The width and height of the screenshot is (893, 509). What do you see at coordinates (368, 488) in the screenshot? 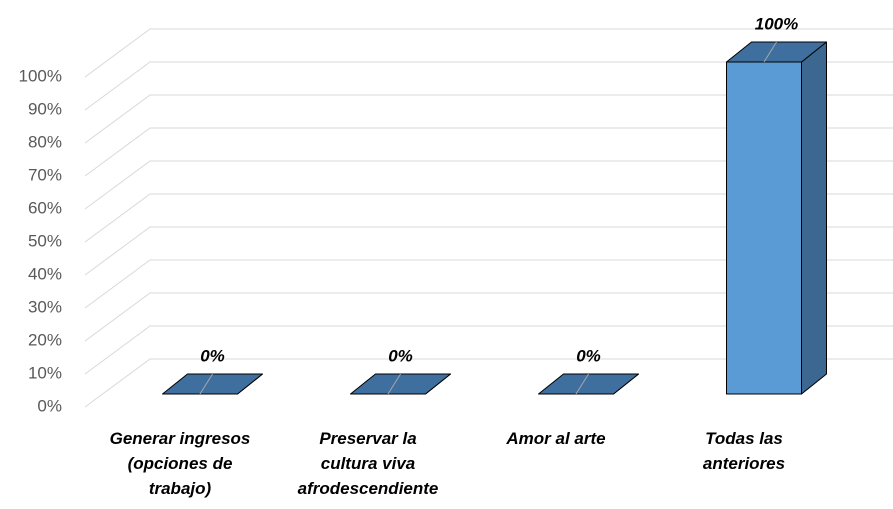
I see `x-tick-label-line: afrodescendiente` at bounding box center [368, 488].